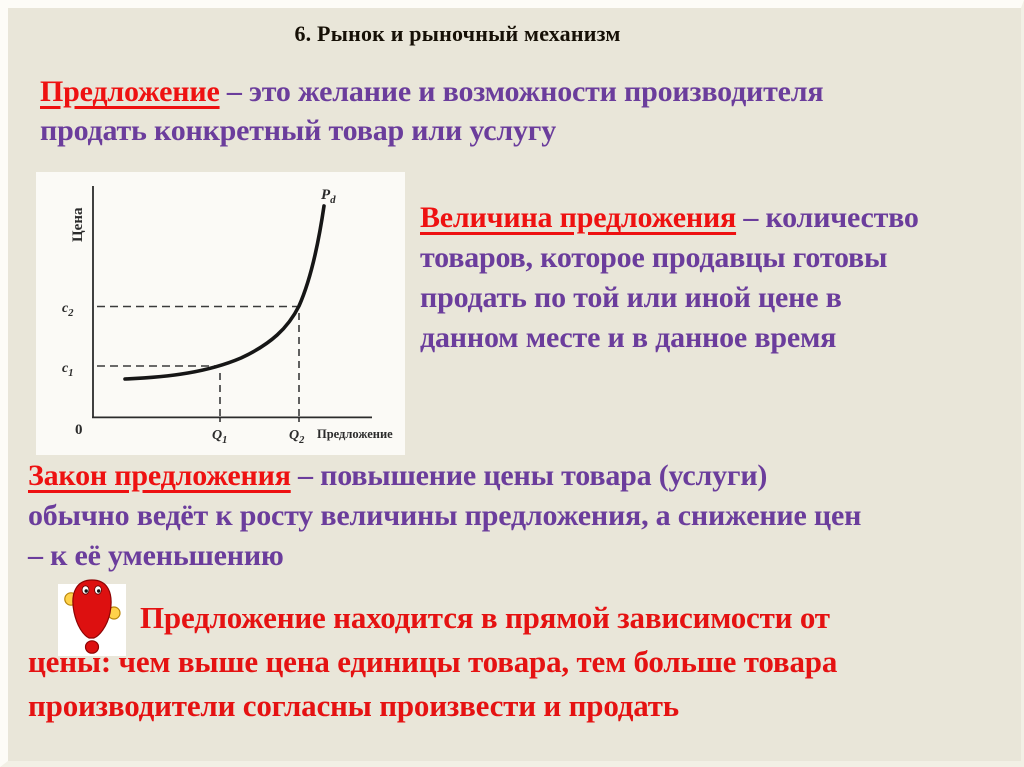  I want to click on icon-exclamation-body, so click(92, 609).